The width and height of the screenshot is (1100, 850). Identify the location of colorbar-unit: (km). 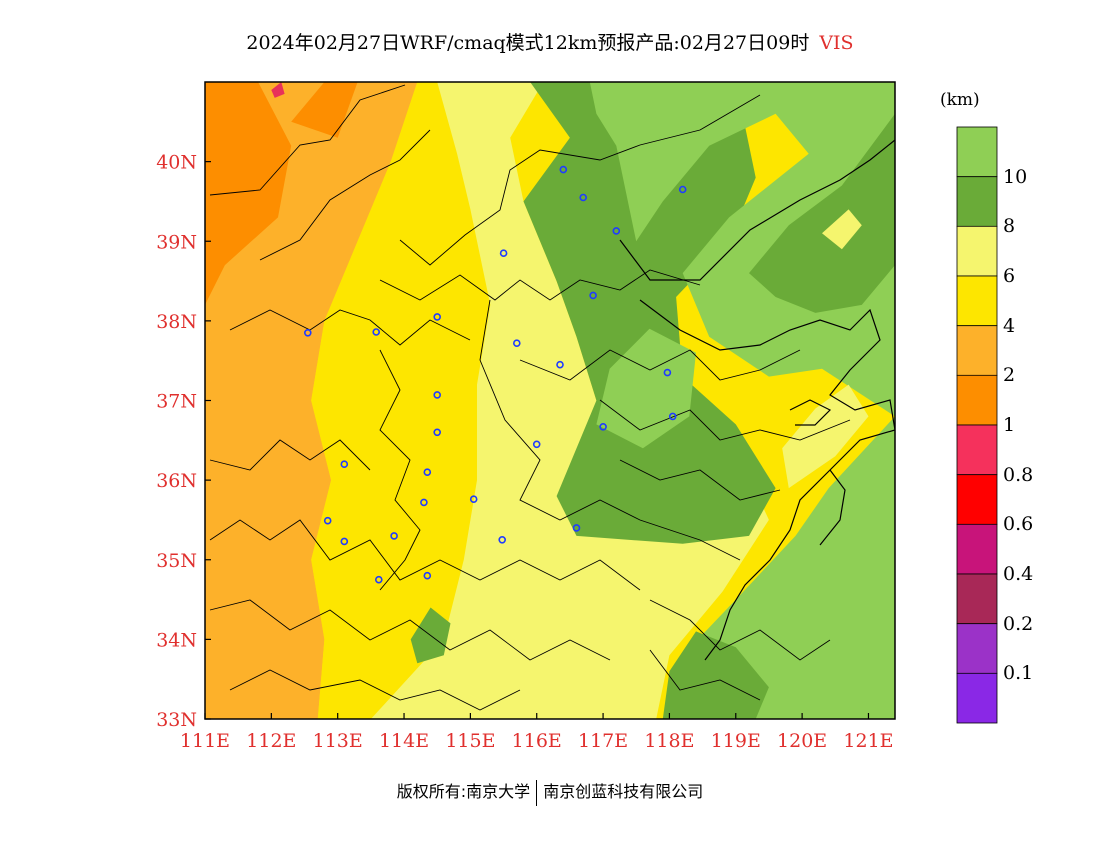
(960, 100).